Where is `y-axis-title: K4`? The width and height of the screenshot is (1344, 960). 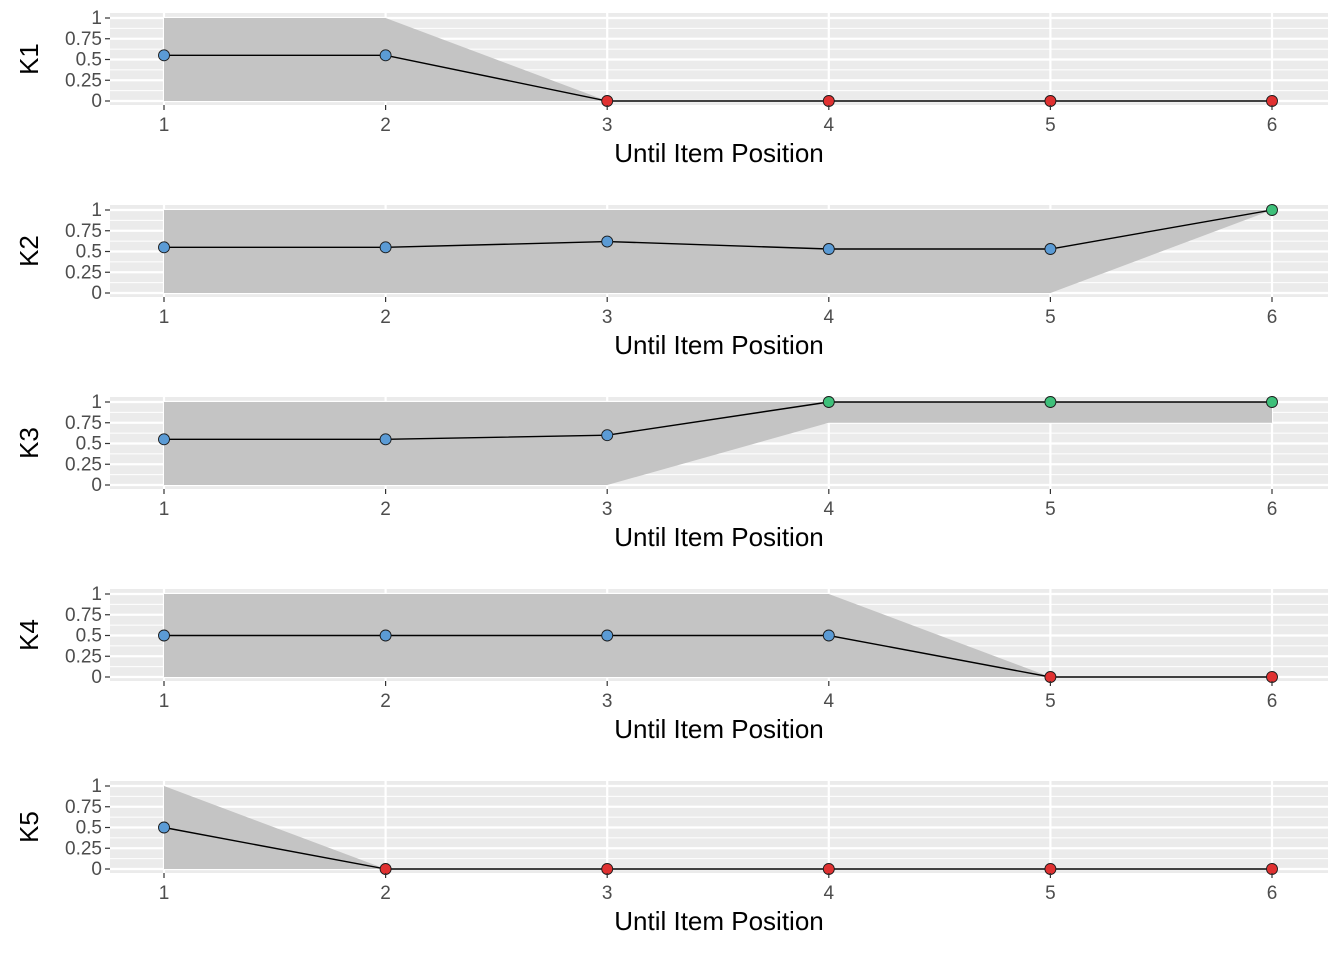
y-axis-title: K4 is located at coordinates (29, 635).